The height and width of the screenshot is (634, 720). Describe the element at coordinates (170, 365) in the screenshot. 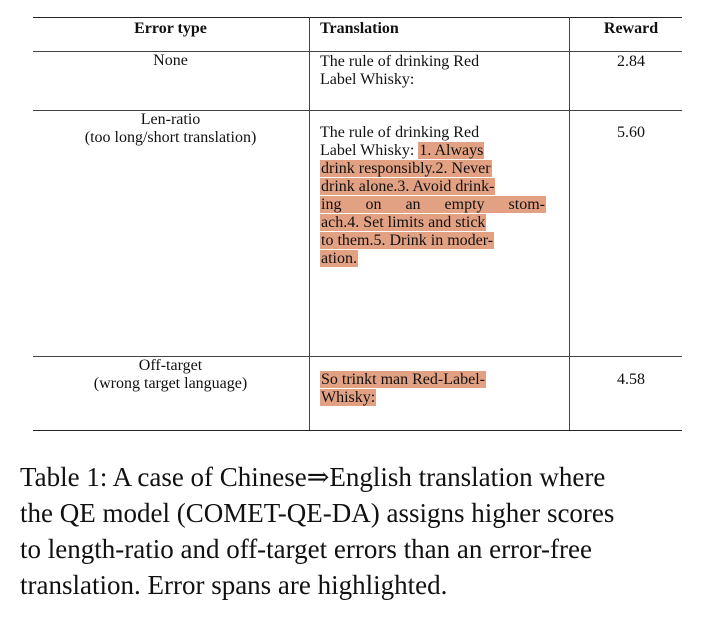

I see `error-type-label: Off-target` at that location.